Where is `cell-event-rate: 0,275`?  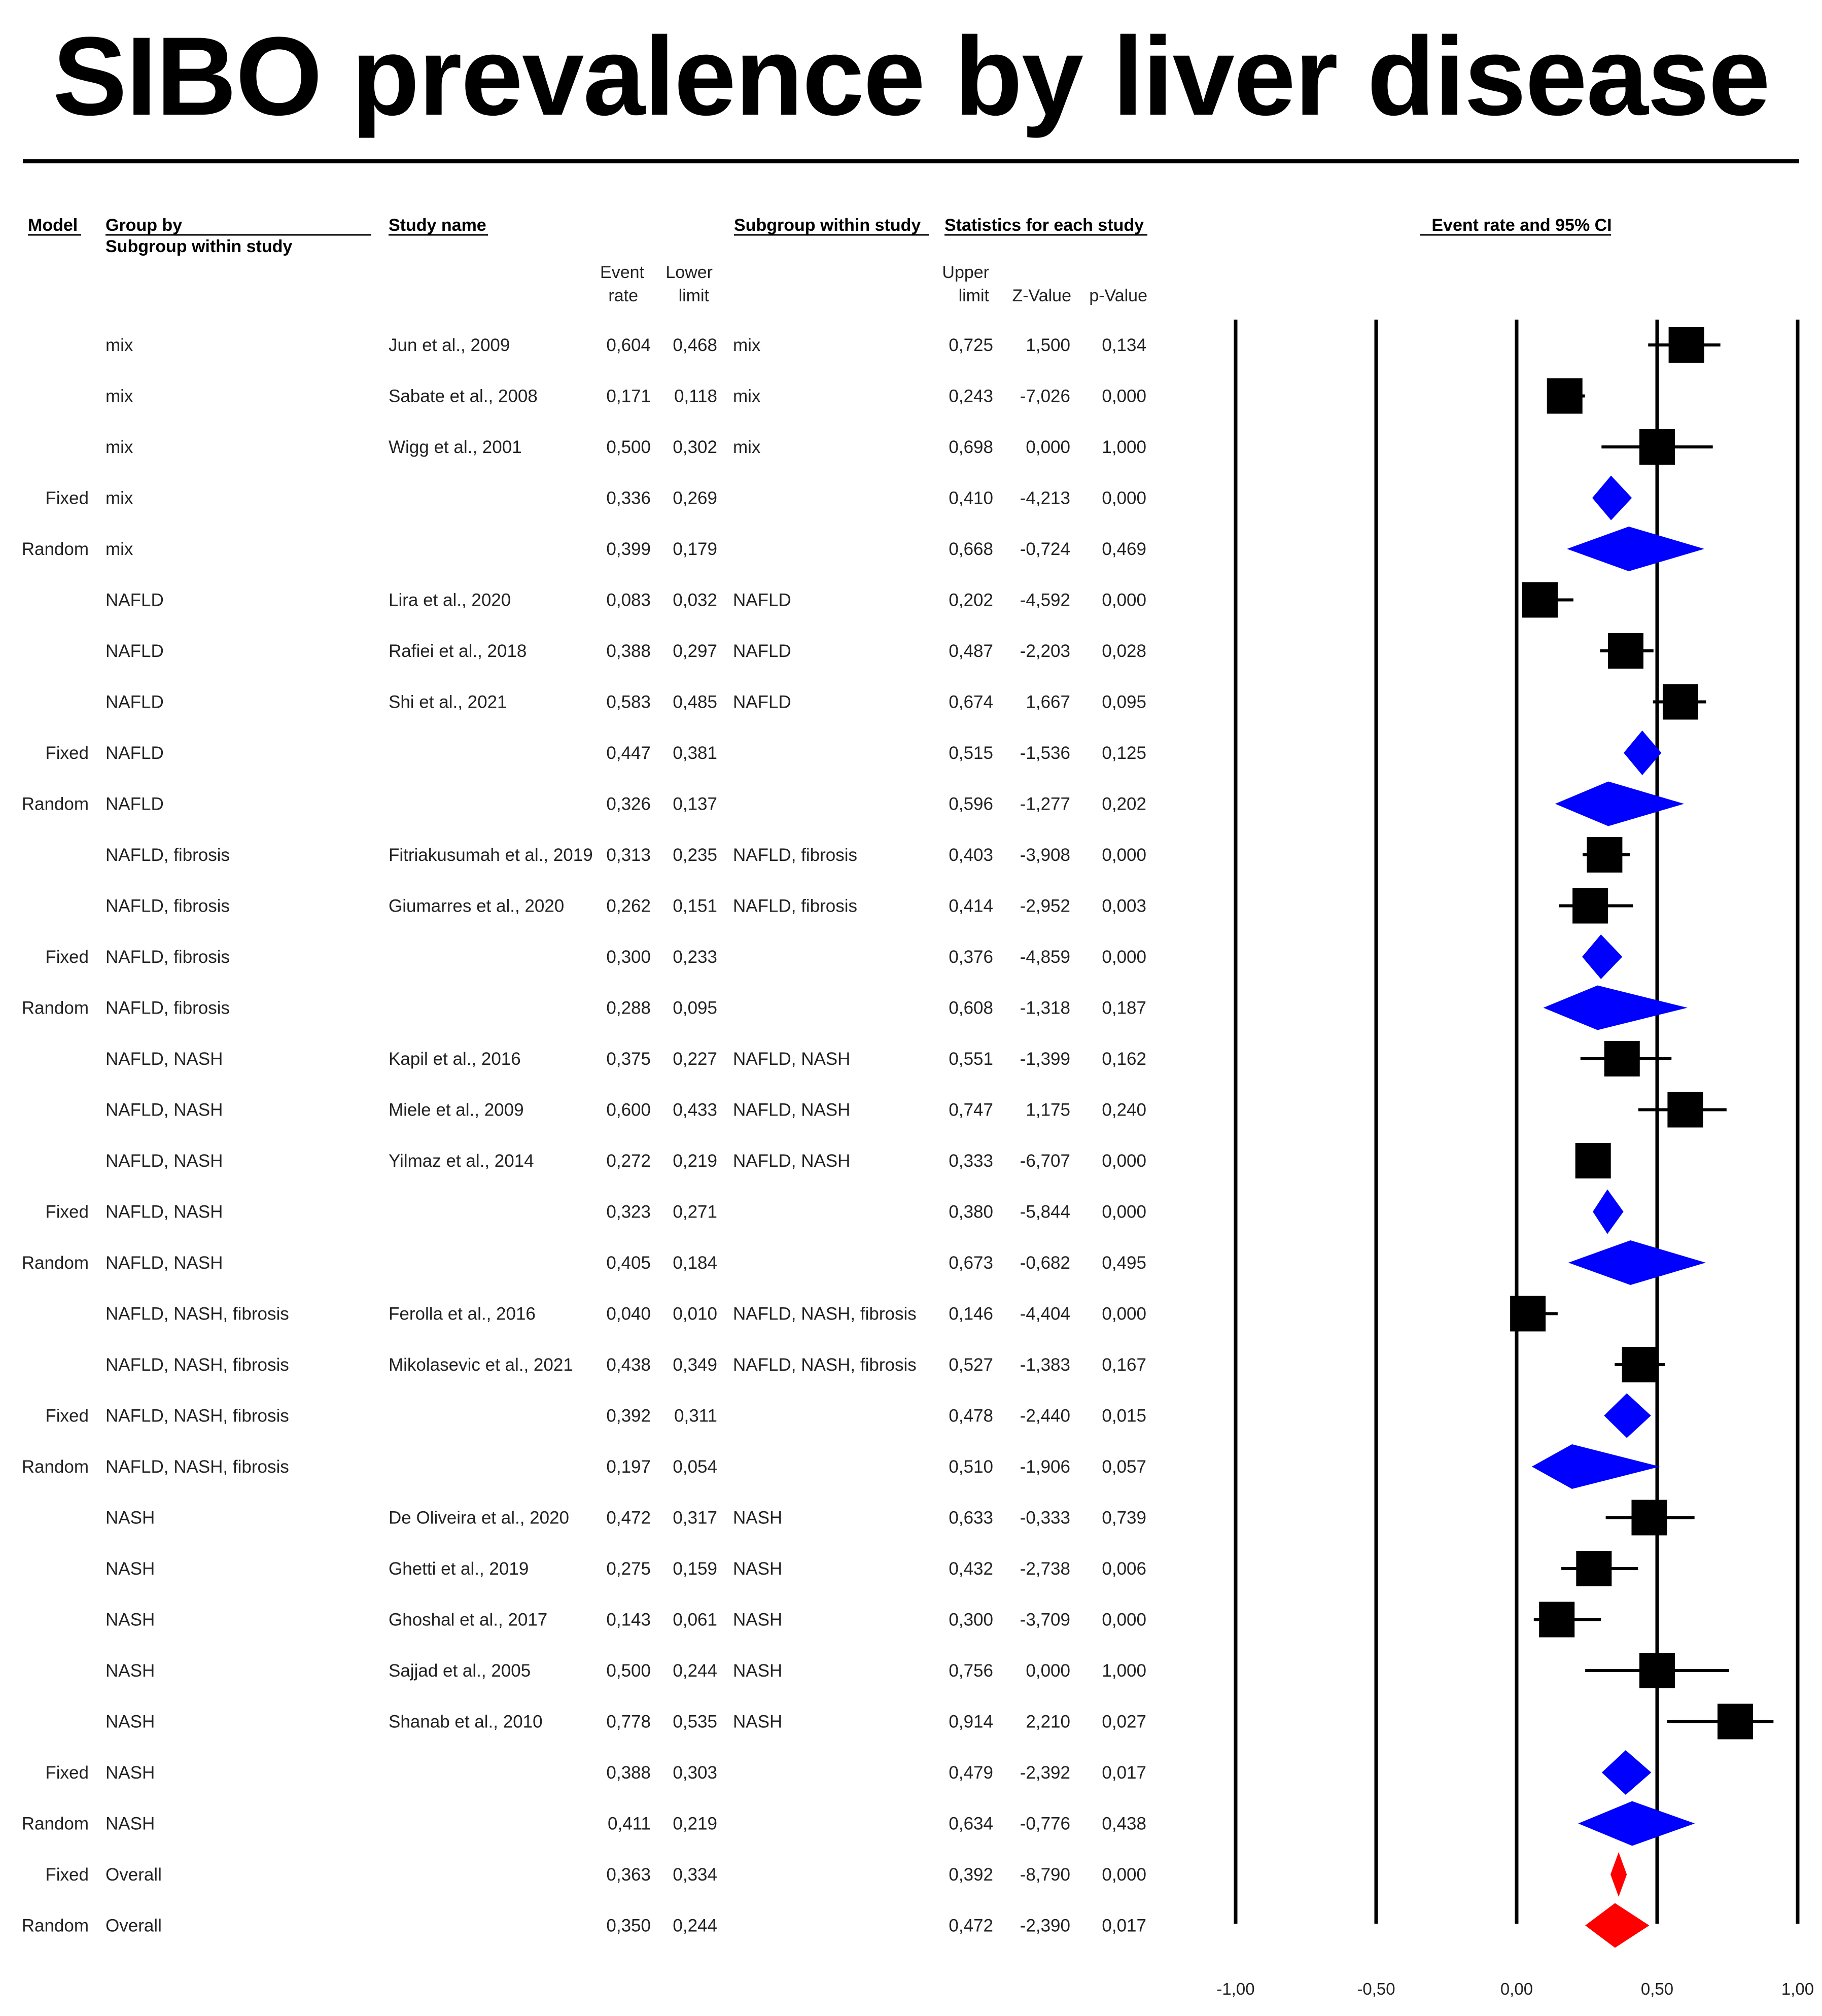
cell-event-rate: 0,275 is located at coordinates (628, 1569).